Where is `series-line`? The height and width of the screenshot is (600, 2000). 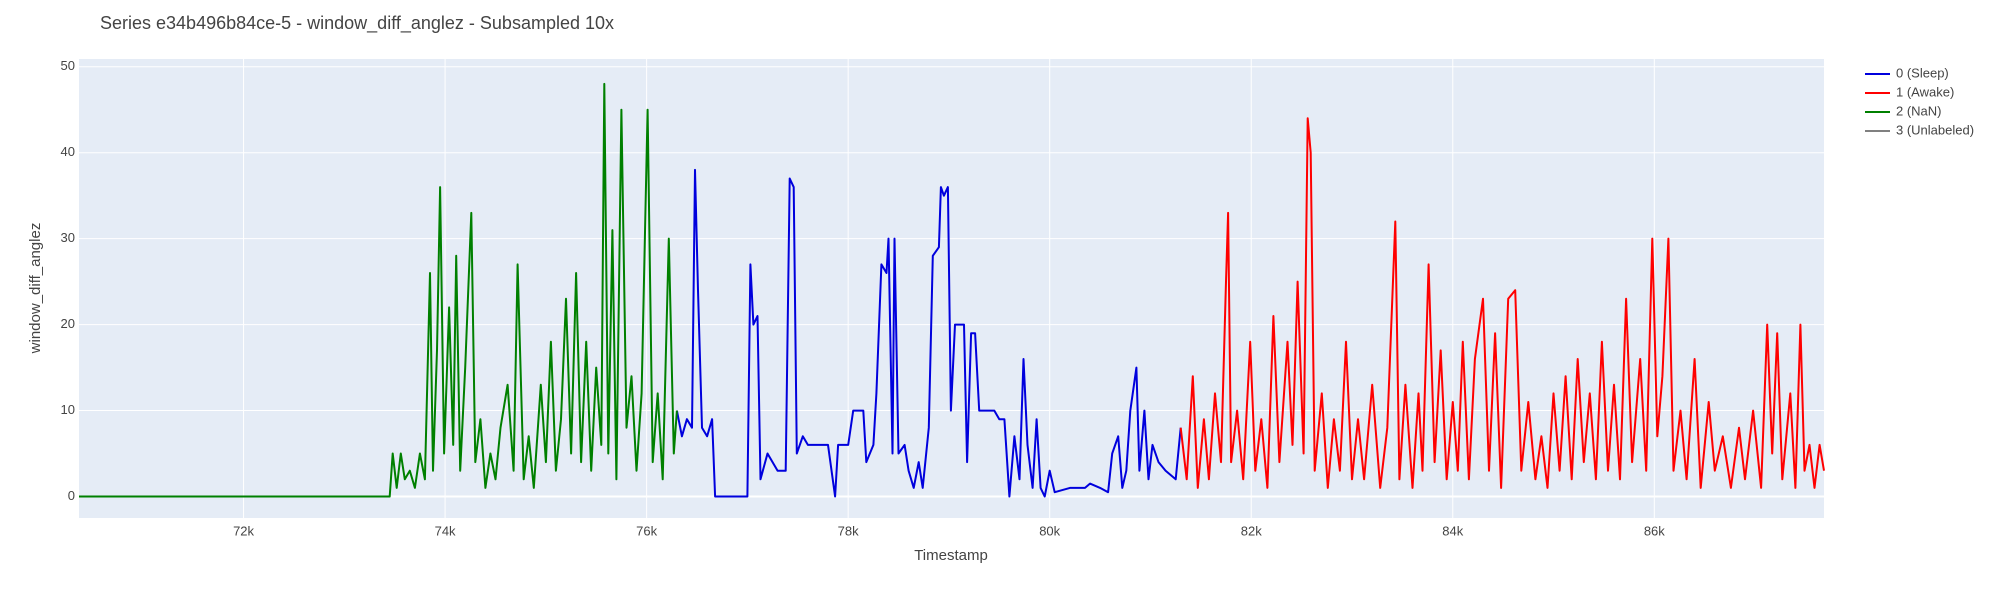 series-line is located at coordinates (928, 333).